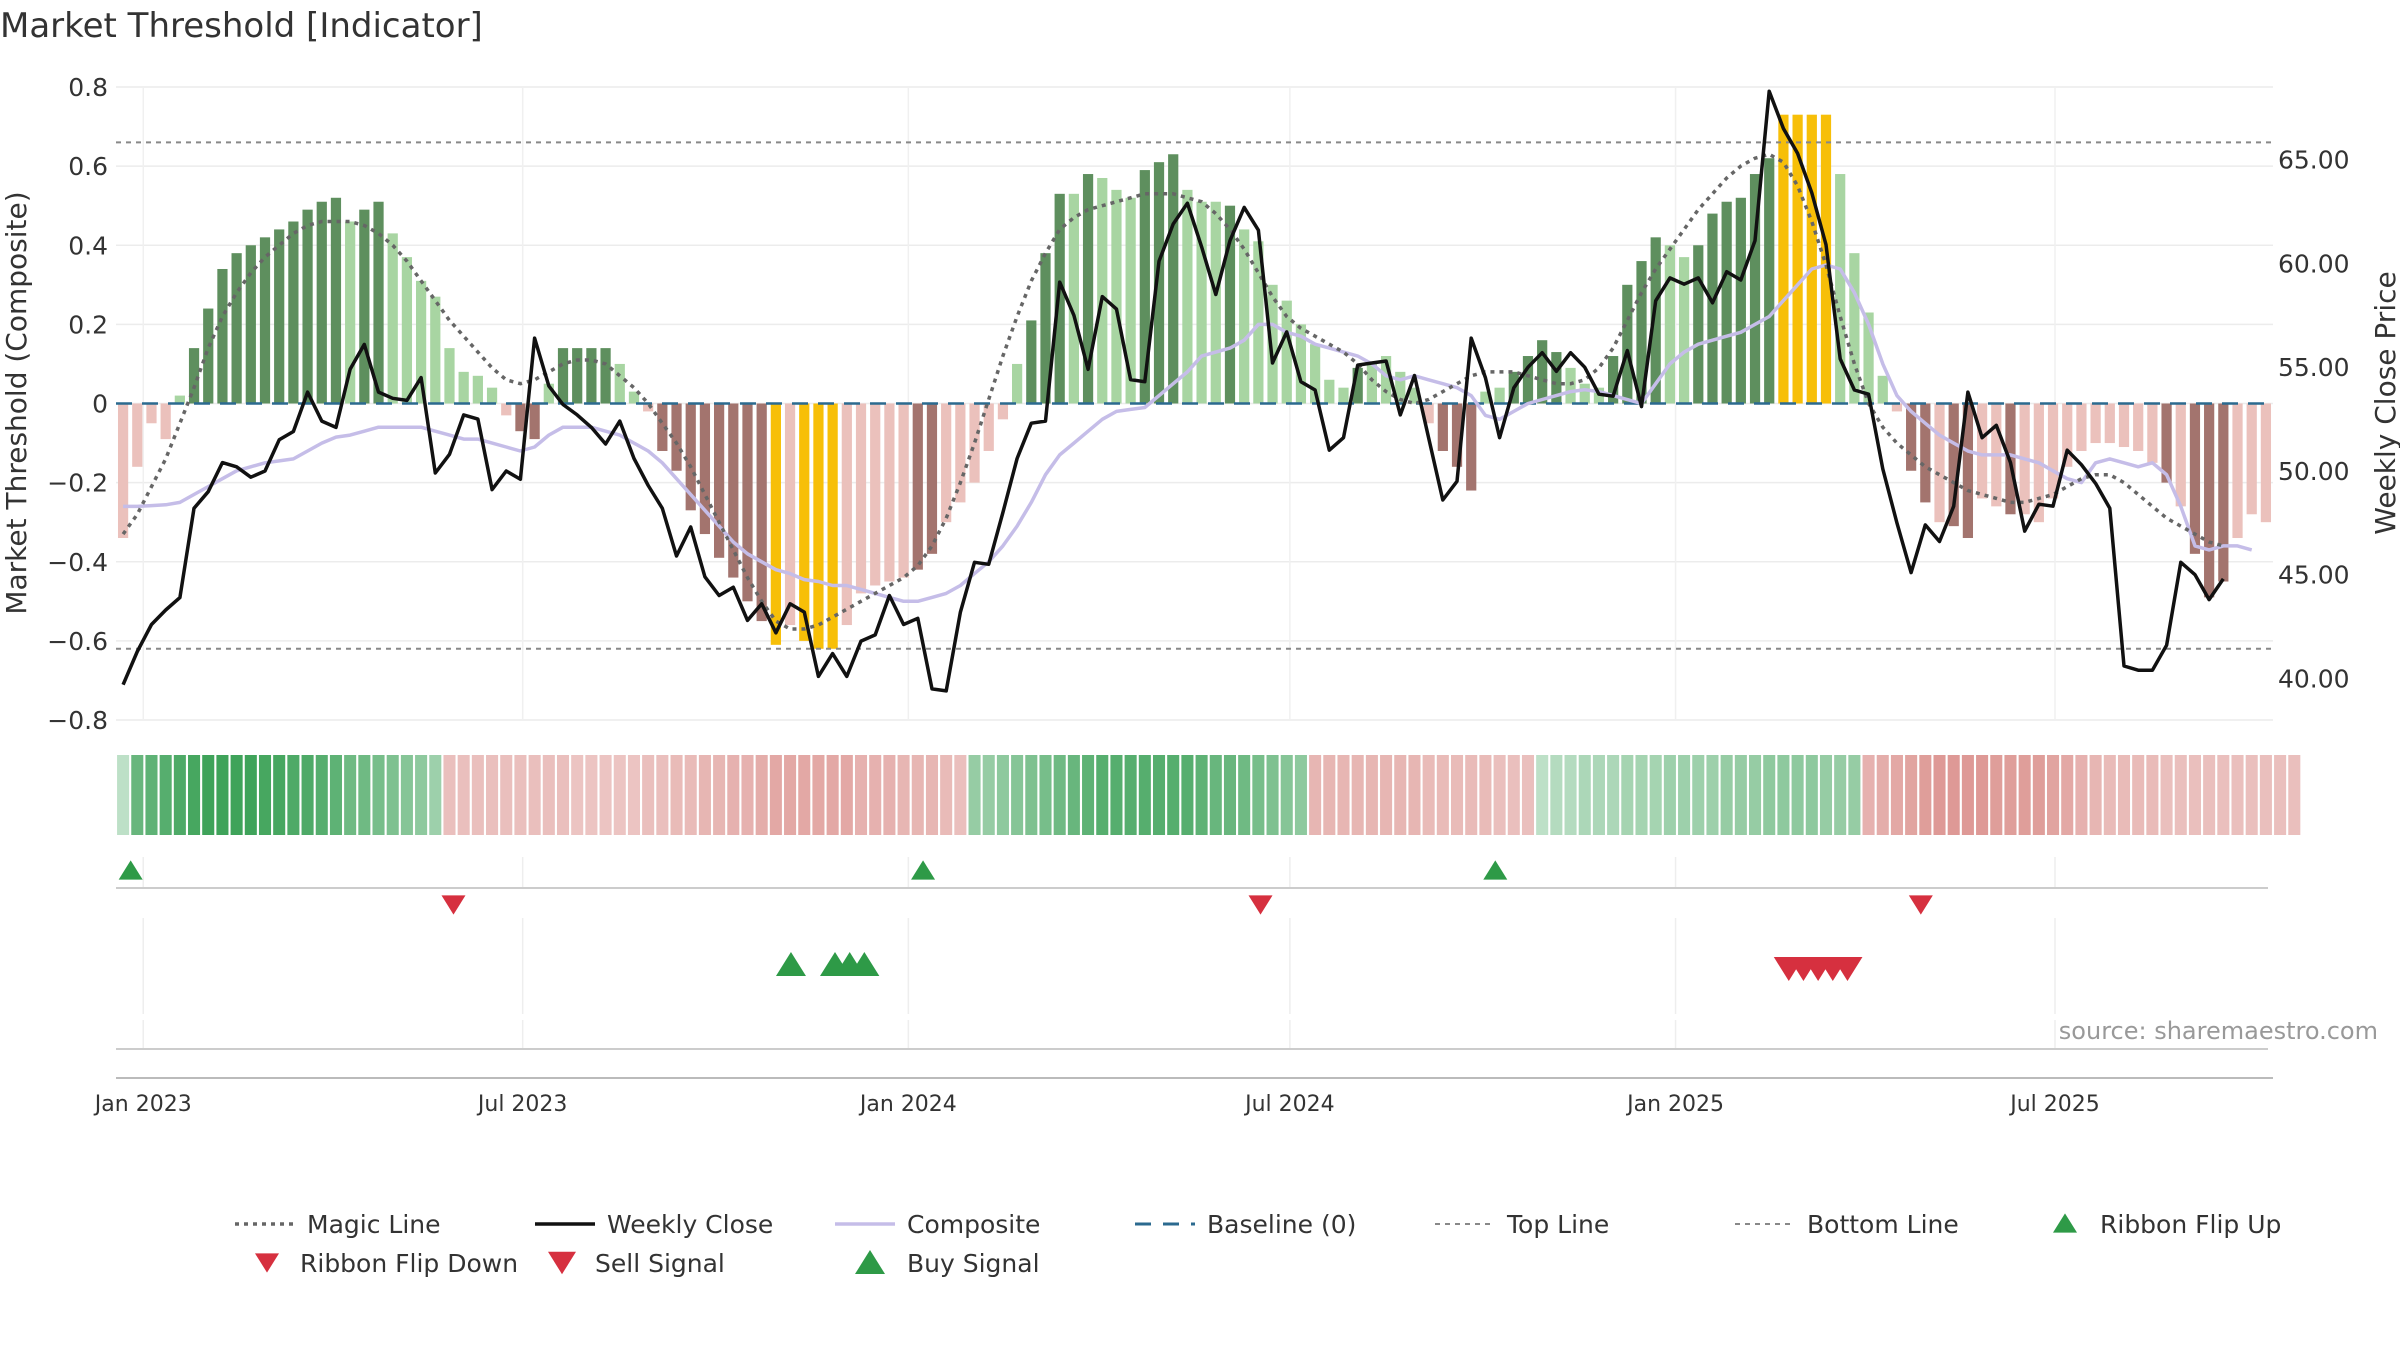 This screenshot has width=2400, height=1350. What do you see at coordinates (973, 1263) in the screenshot?
I see `legend-label: Buy Signal` at bounding box center [973, 1263].